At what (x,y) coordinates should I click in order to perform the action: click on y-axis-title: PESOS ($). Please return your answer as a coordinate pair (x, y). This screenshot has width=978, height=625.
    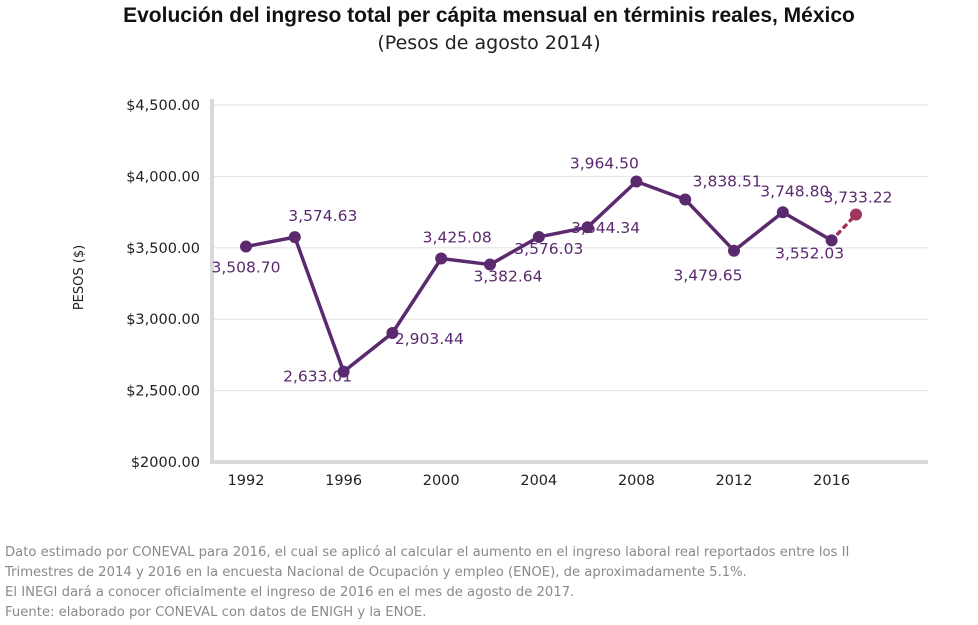
    Looking at the image, I should click on (79, 277).